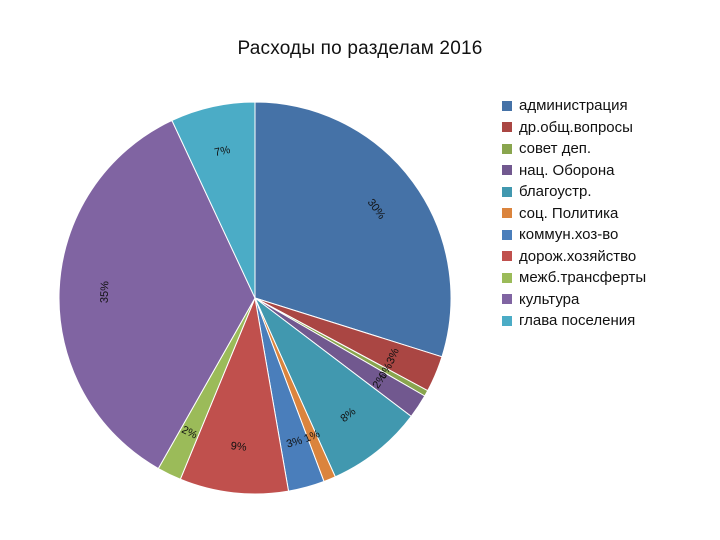 The image size is (720, 540). What do you see at coordinates (294, 443) in the screenshot?
I see `slice-label-7: 3%` at bounding box center [294, 443].